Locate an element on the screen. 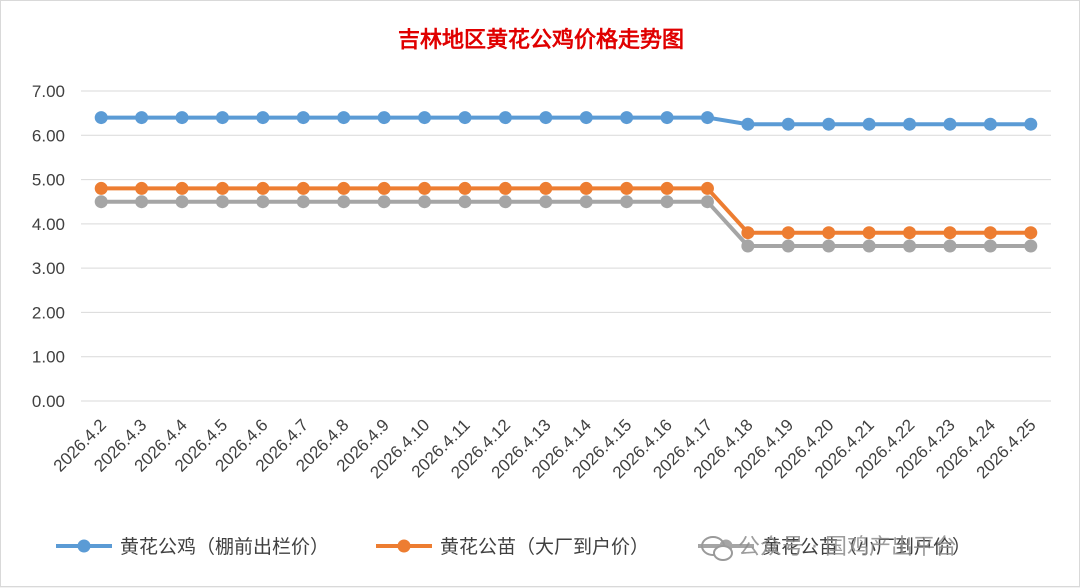 The image size is (1080, 588). watermark: 公众号 · 国鸡产出平台 is located at coordinates (829, 548).